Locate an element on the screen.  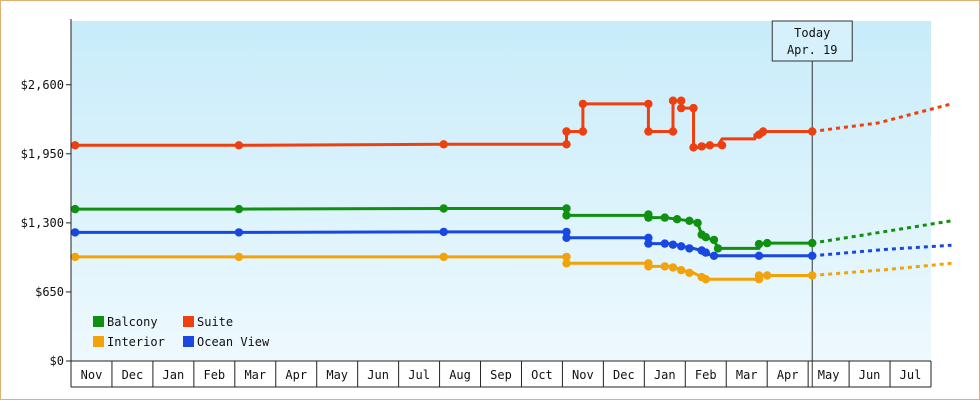
y-tick-label: $1,300 is located at coordinates (42, 223).